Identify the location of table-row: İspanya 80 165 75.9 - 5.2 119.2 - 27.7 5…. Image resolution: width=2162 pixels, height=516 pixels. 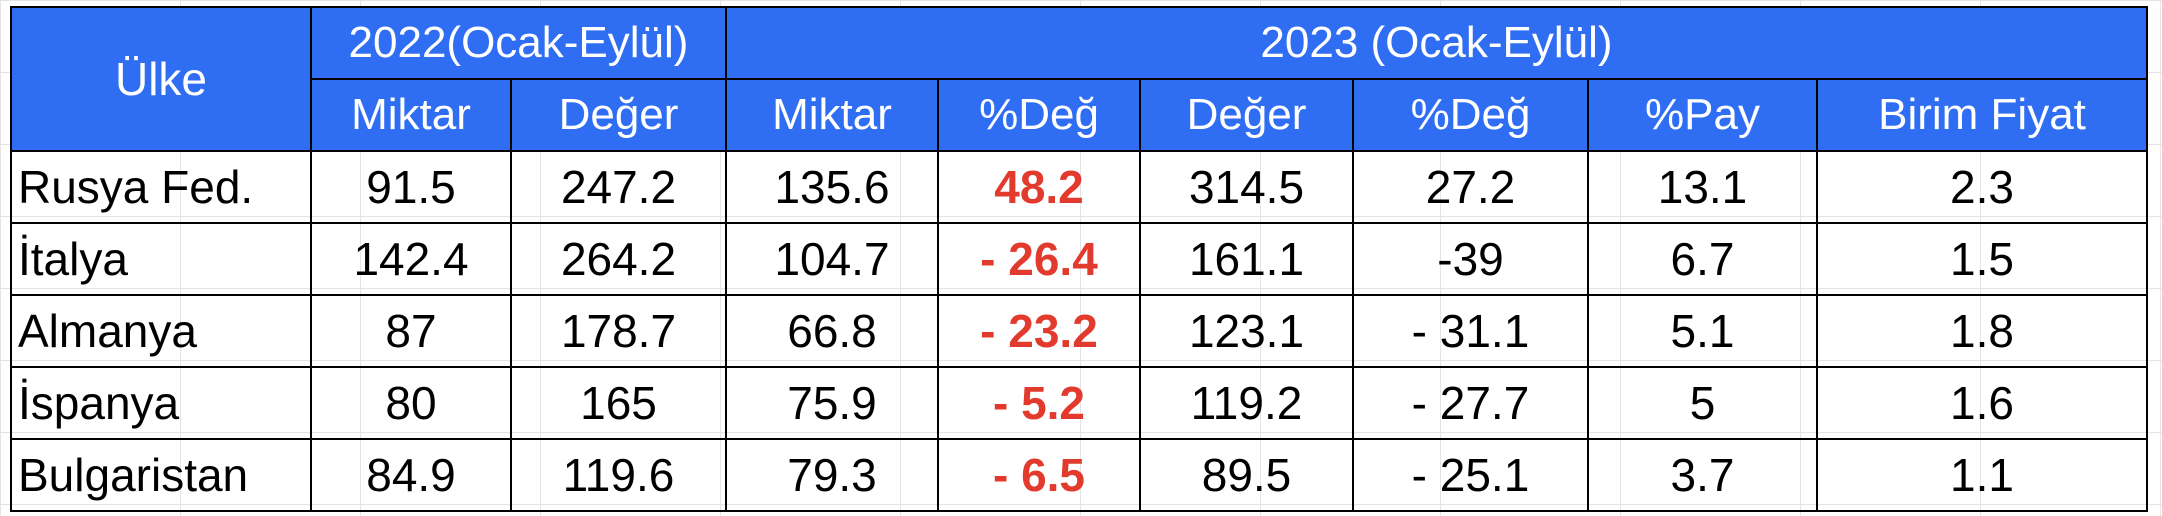
(1079, 403).